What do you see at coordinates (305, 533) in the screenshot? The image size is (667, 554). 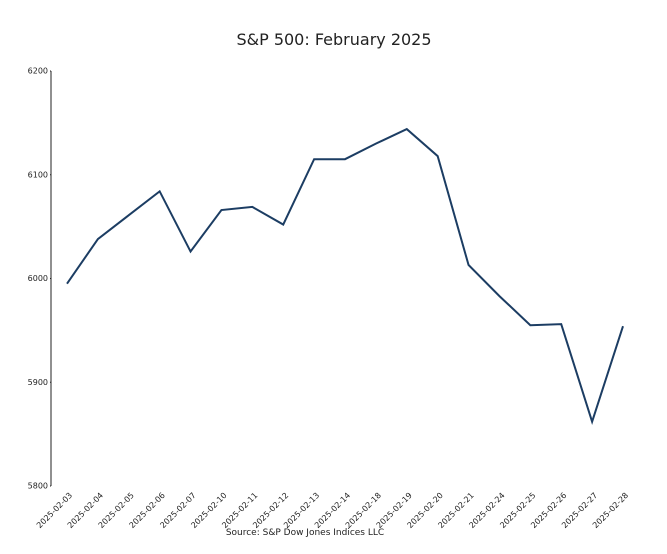 I see `source-note: Source: S&P Dow Jones Indices LLC` at bounding box center [305, 533].